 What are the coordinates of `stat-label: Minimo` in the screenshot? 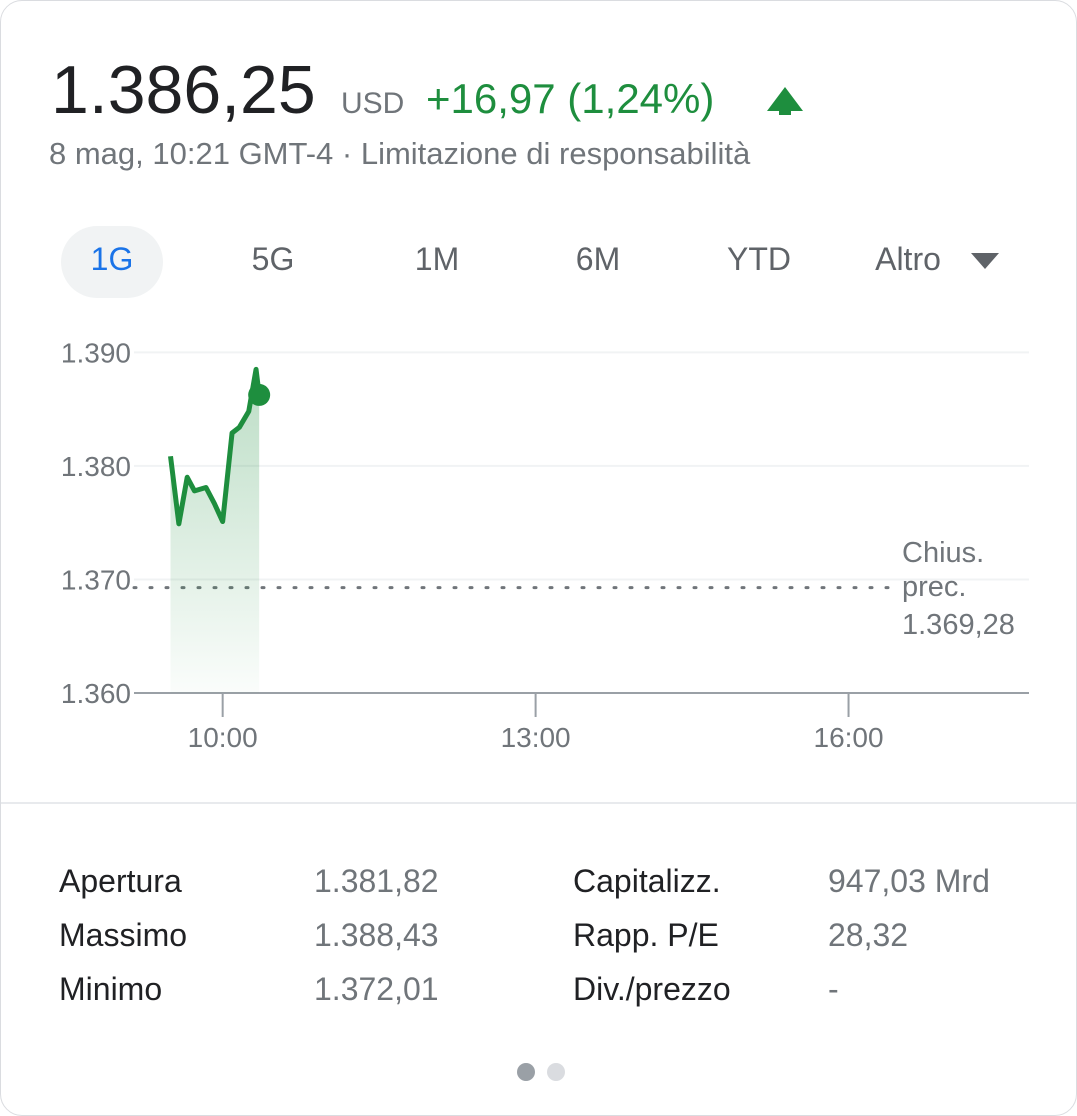 It's located at (111, 989).